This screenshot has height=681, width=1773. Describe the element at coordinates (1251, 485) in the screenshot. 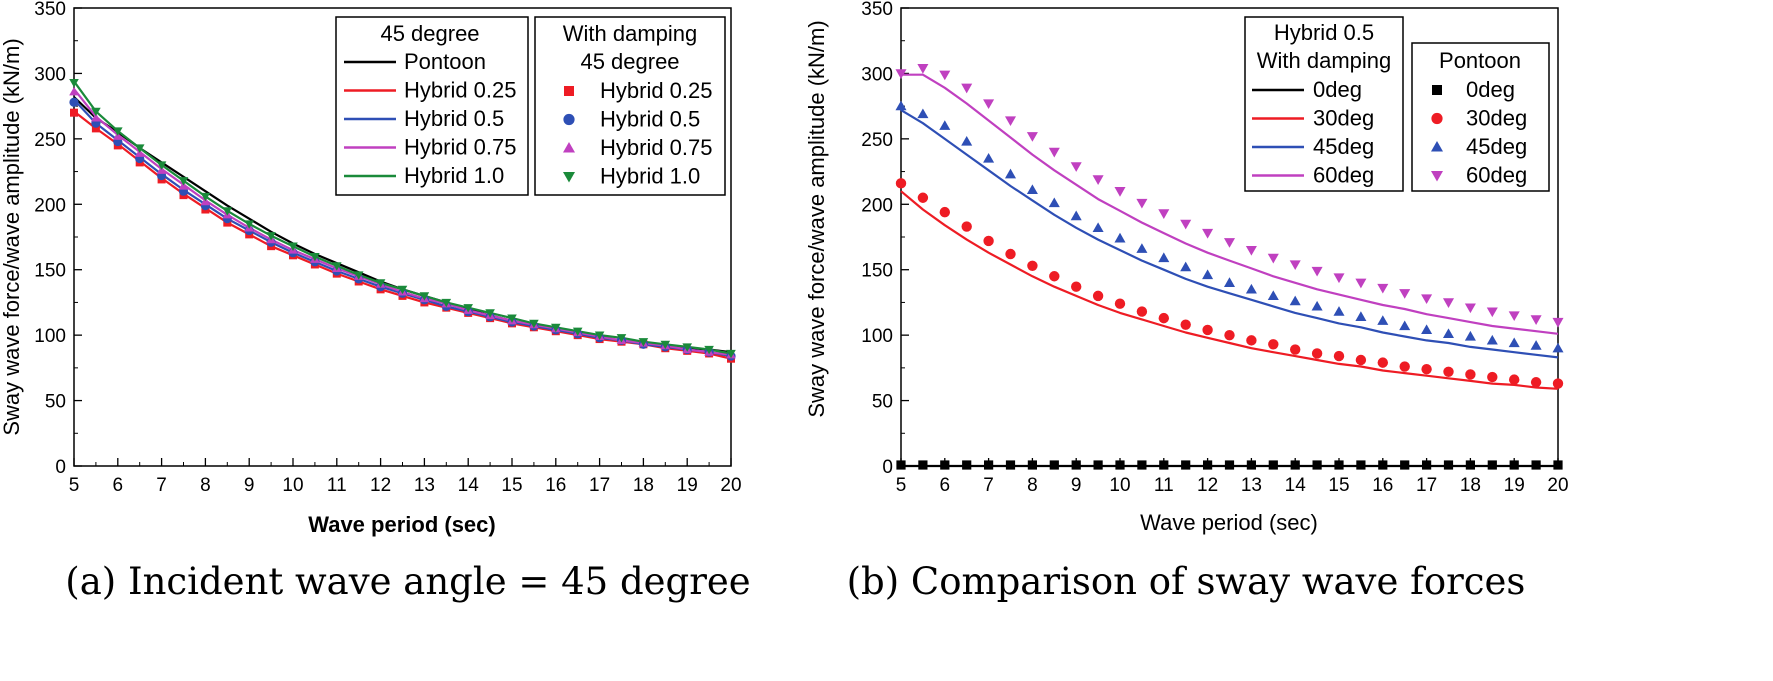

I see `chart-b-xtick-label: 13` at that location.